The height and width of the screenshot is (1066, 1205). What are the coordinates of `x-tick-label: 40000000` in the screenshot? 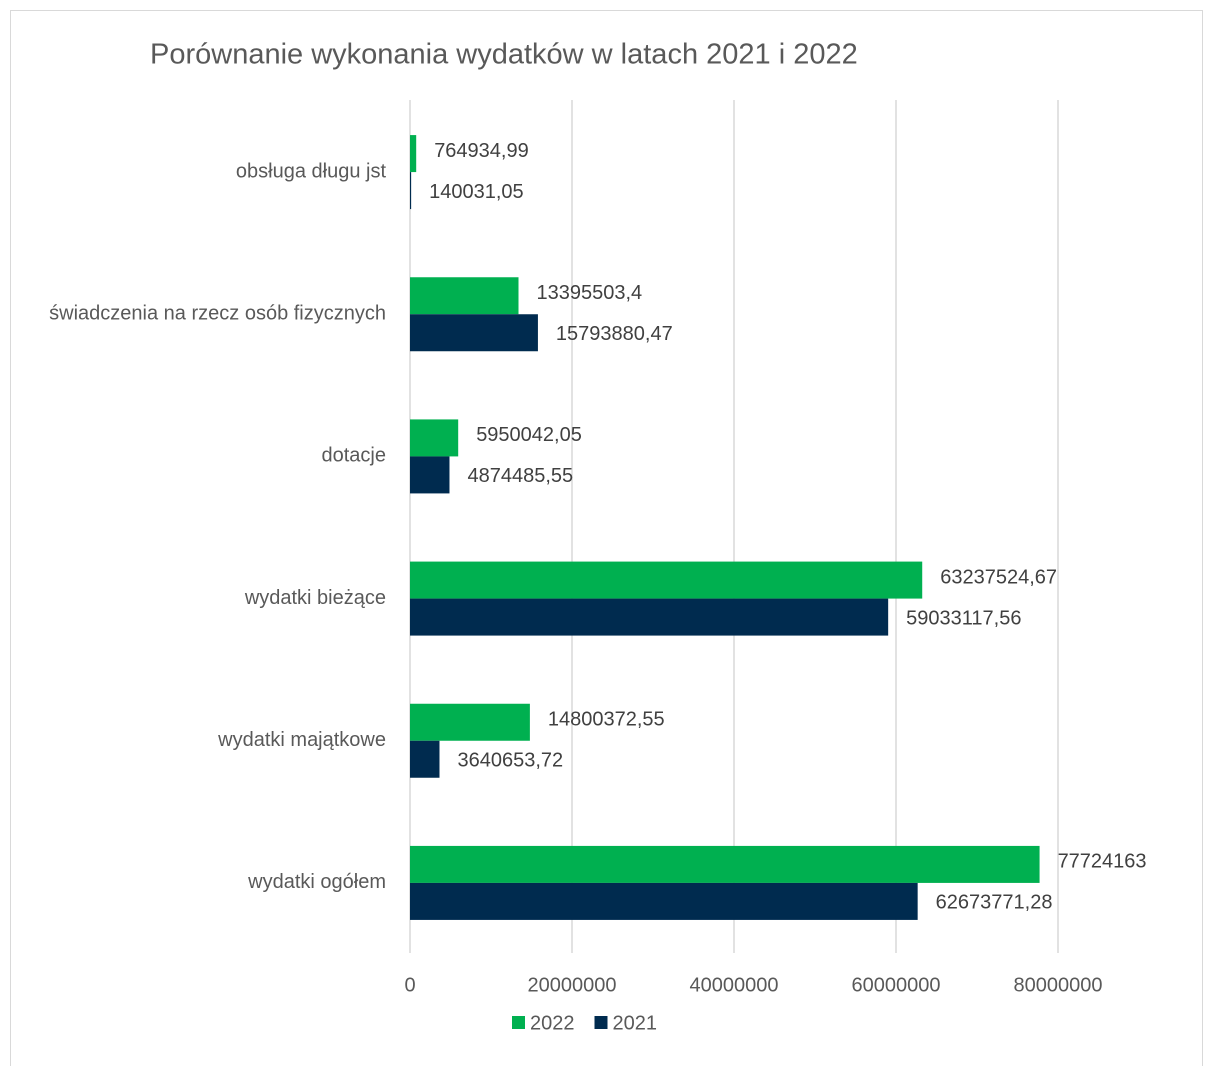 It's located at (734, 985).